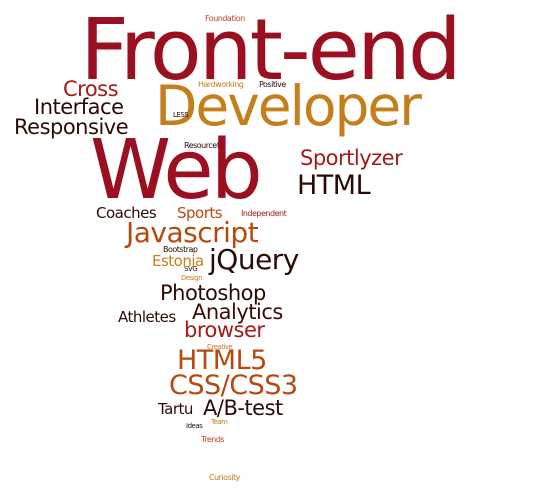  What do you see at coordinates (237, 312) in the screenshot?
I see `word-analytics: Analytics` at bounding box center [237, 312].